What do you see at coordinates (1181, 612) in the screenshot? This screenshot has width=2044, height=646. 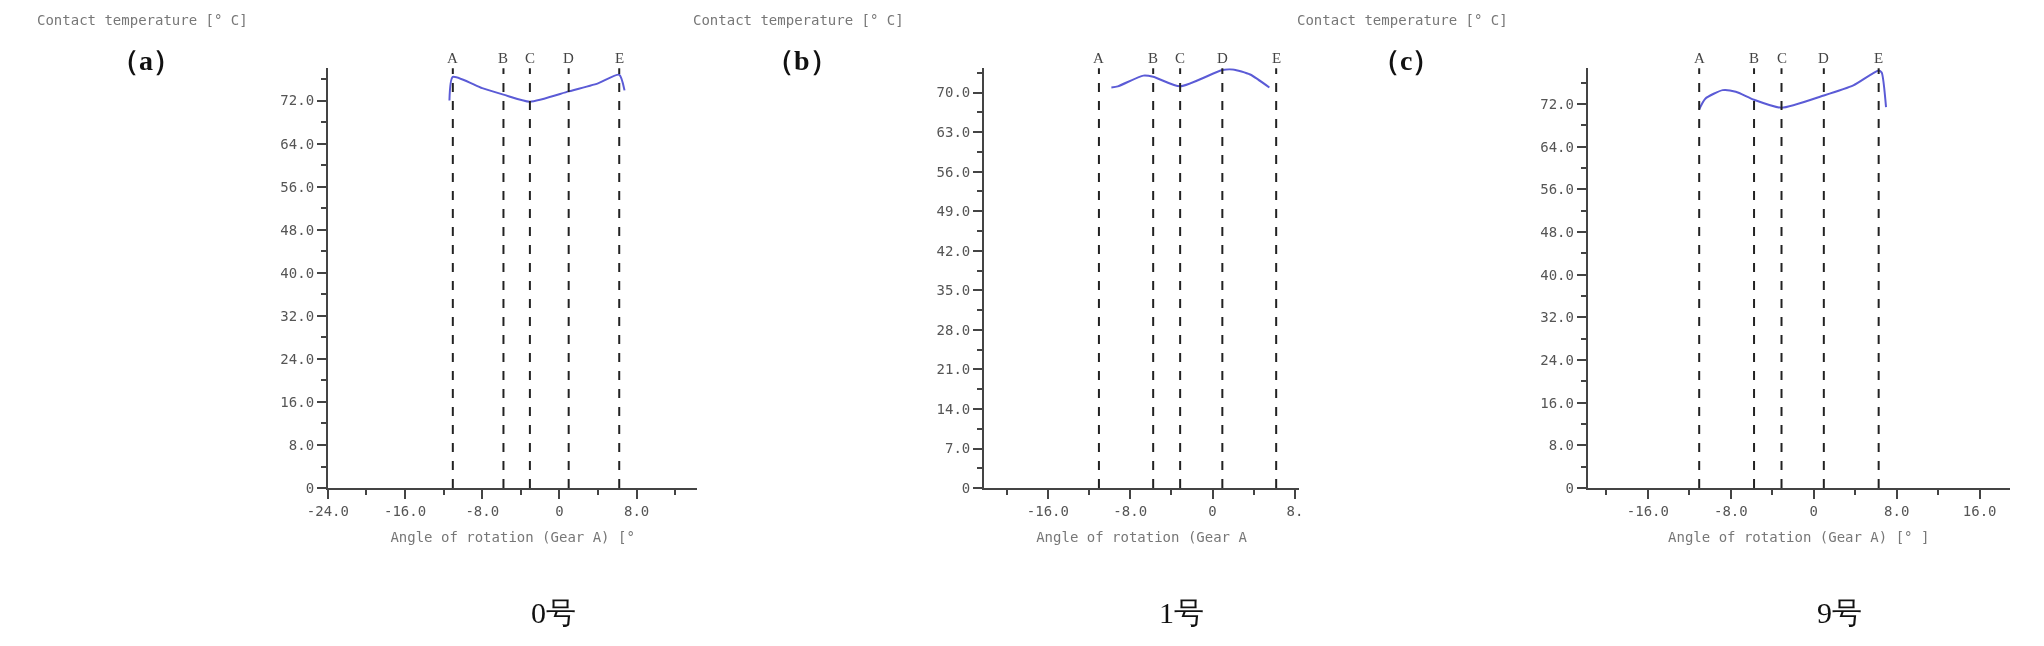 I see `text: 1号` at bounding box center [1181, 612].